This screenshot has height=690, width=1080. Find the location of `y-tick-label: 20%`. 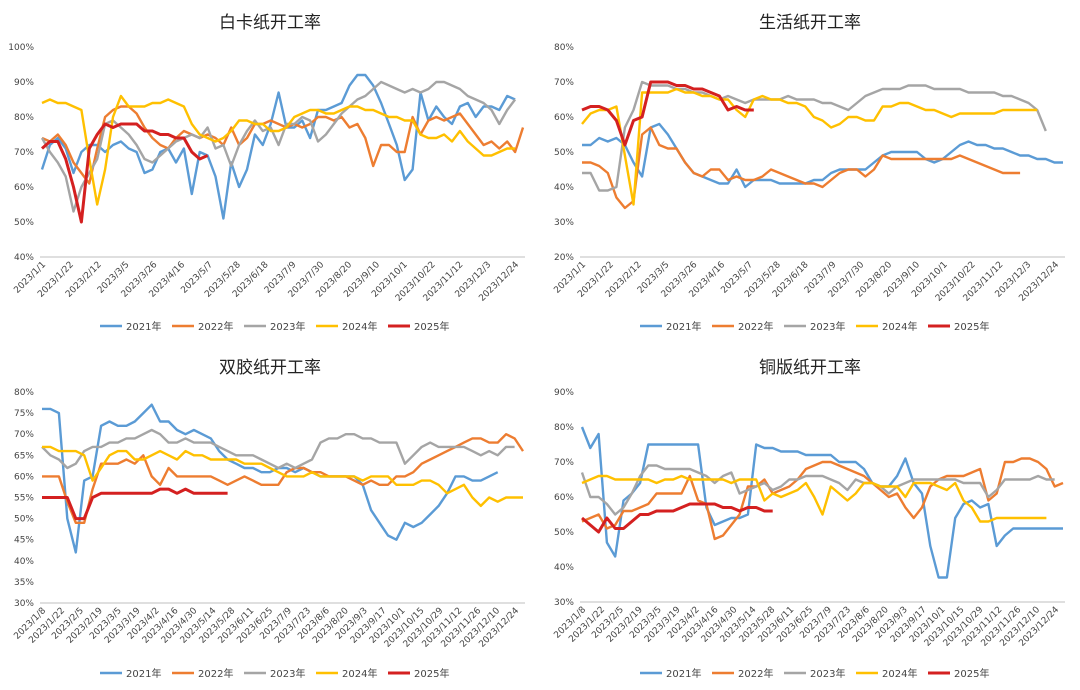

y-tick-label: 20% is located at coordinates (564, 258).